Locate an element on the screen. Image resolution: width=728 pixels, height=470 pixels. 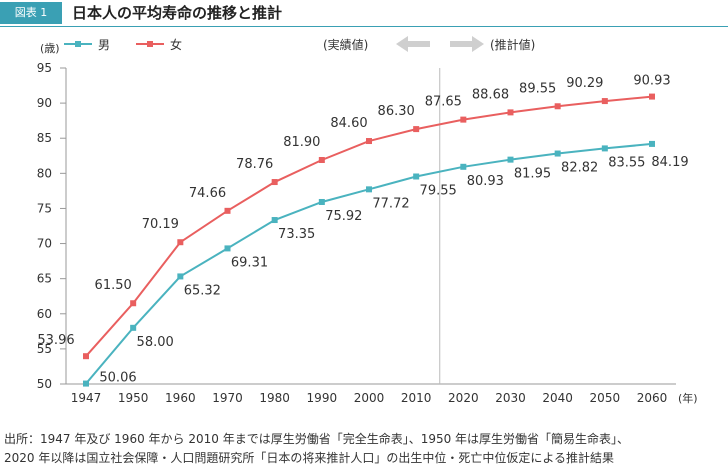
x-tick-label: 2010 is located at coordinates (416, 398).